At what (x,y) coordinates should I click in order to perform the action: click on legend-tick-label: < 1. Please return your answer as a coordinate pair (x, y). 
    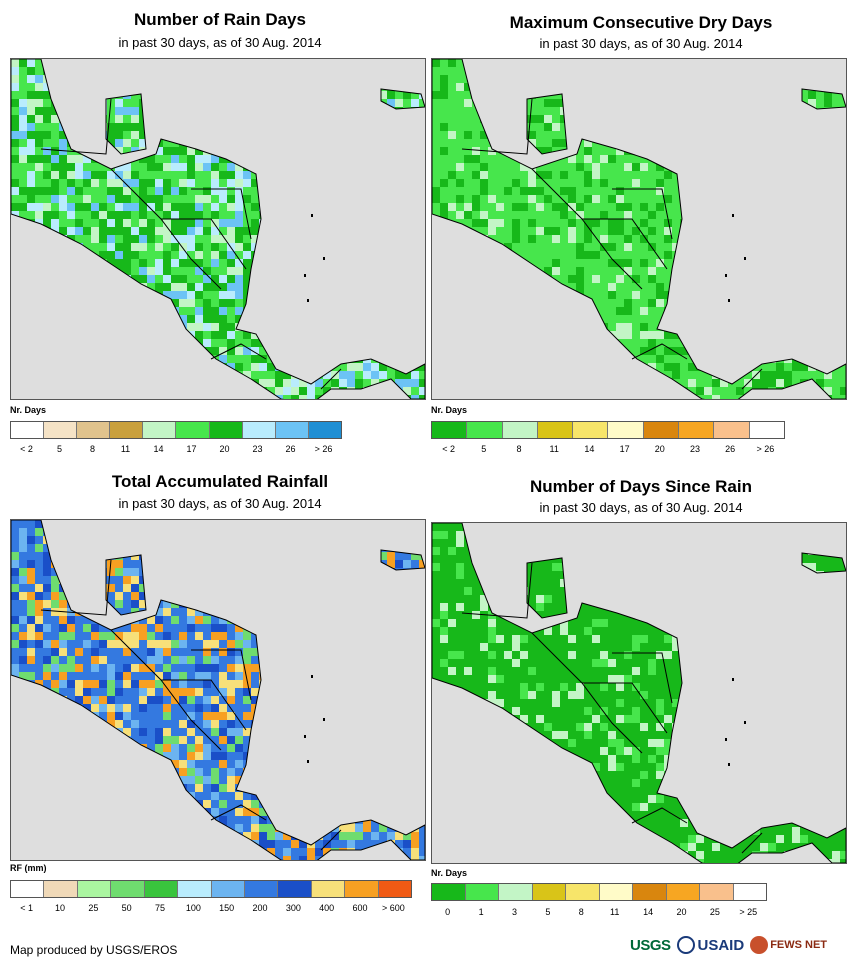
    Looking at the image, I should click on (27, 908).